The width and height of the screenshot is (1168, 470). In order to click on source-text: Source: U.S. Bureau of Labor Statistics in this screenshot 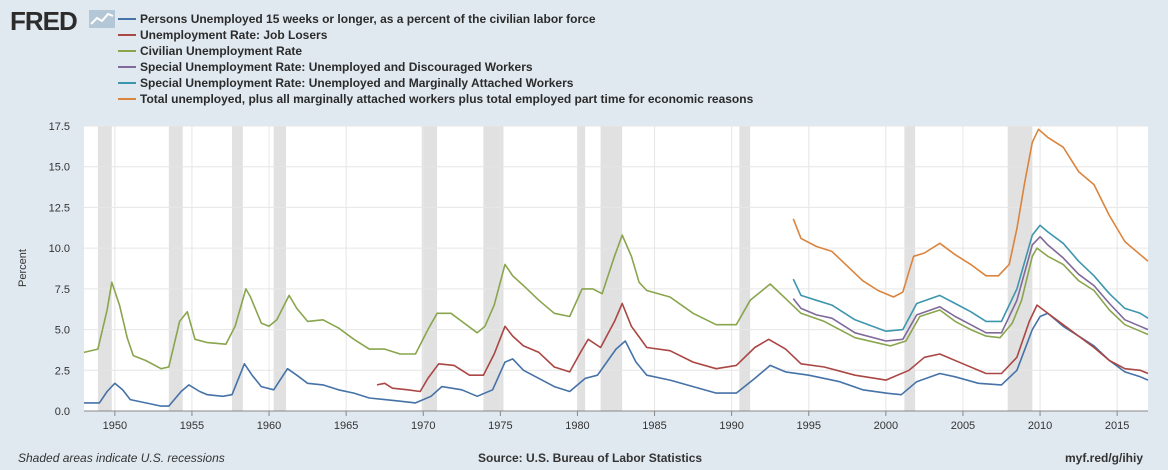, I will do `click(590, 458)`.